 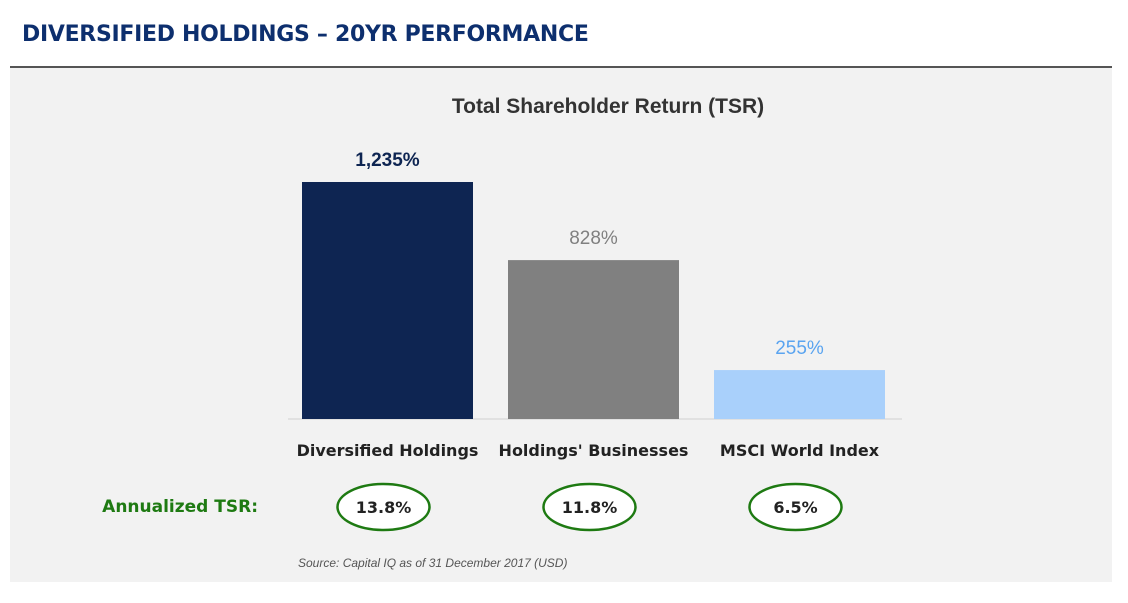 I want to click on annualized-badge-diversified-holdings, so click(x=383, y=507).